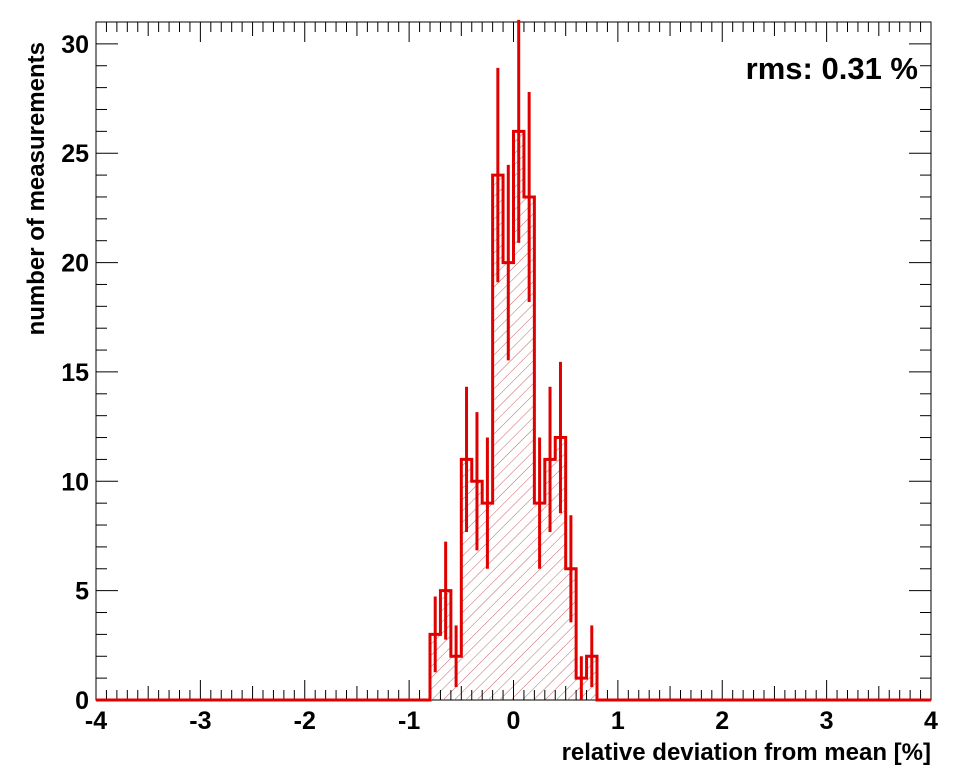 This screenshot has height=778, width=960. Describe the element at coordinates (827, 721) in the screenshot. I see `x-tick-label: 3` at that location.